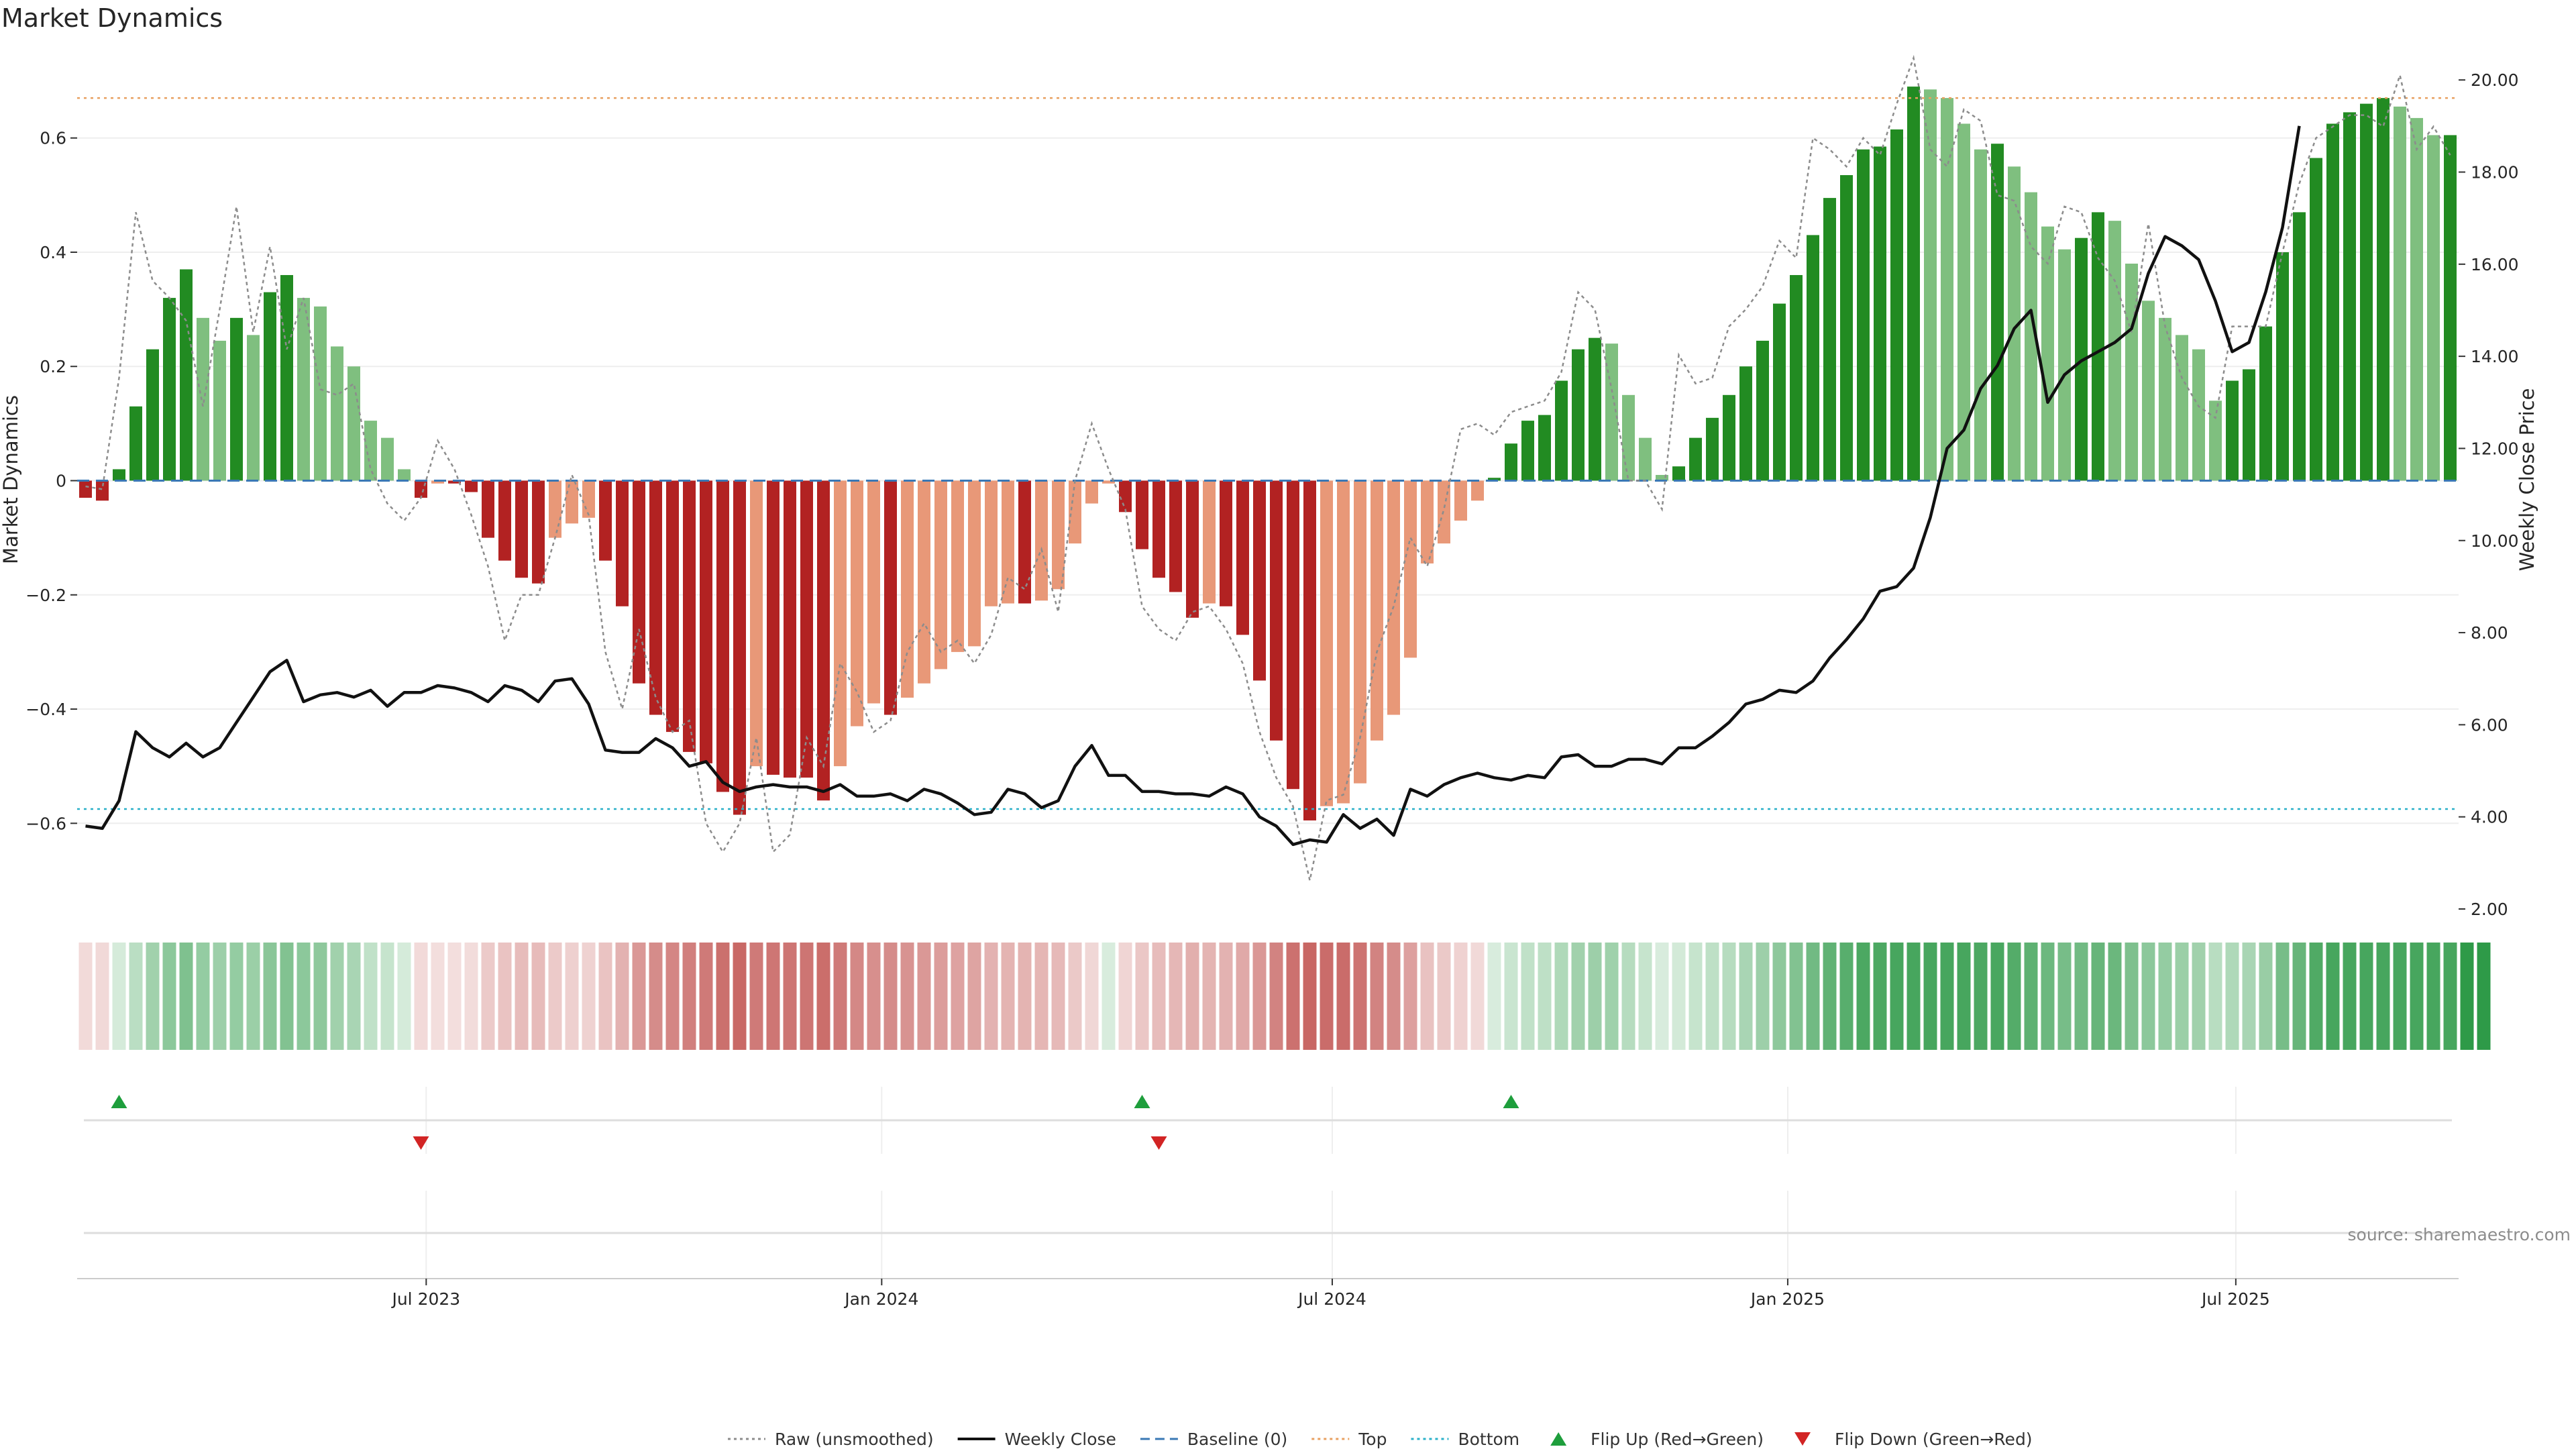 Image resolution: width=2576 pixels, height=1449 pixels. I want to click on left-tick-label: 0, so click(61, 481).